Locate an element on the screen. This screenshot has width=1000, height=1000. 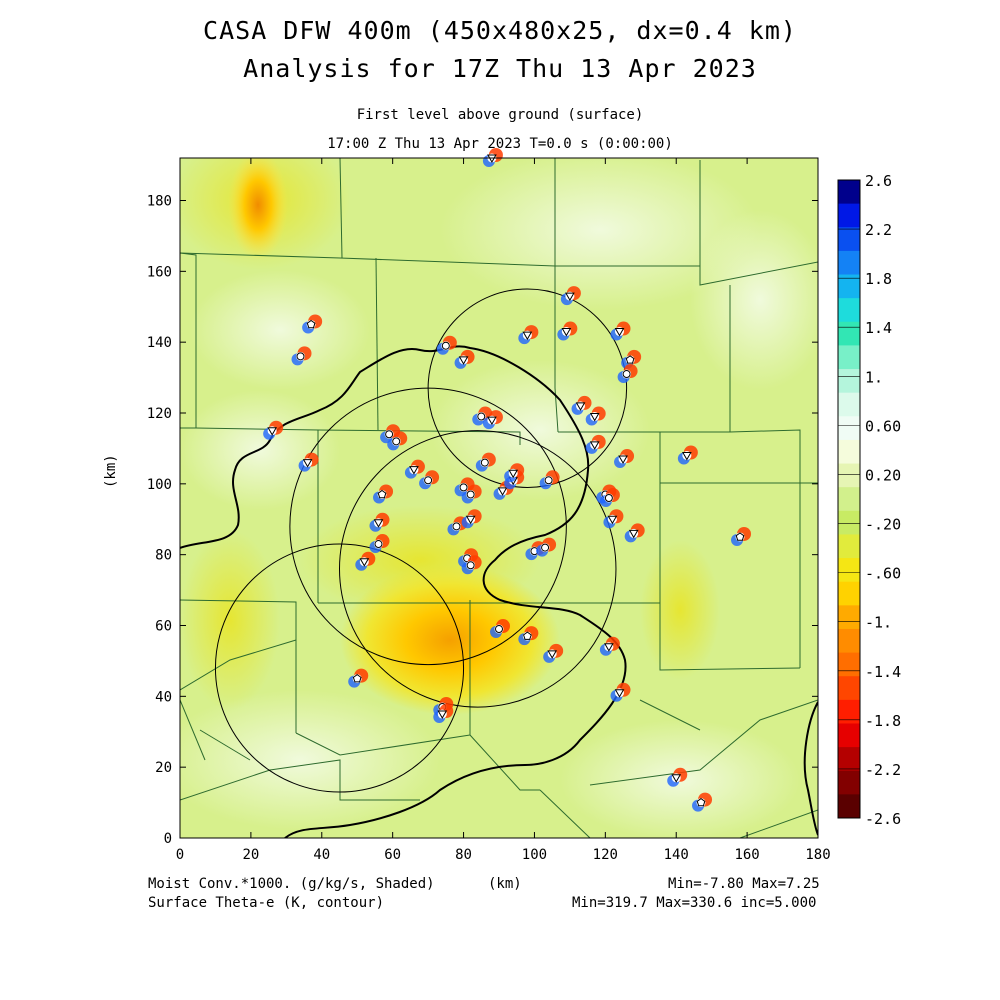
x-tick-label: 120 is located at coordinates (605, 855).